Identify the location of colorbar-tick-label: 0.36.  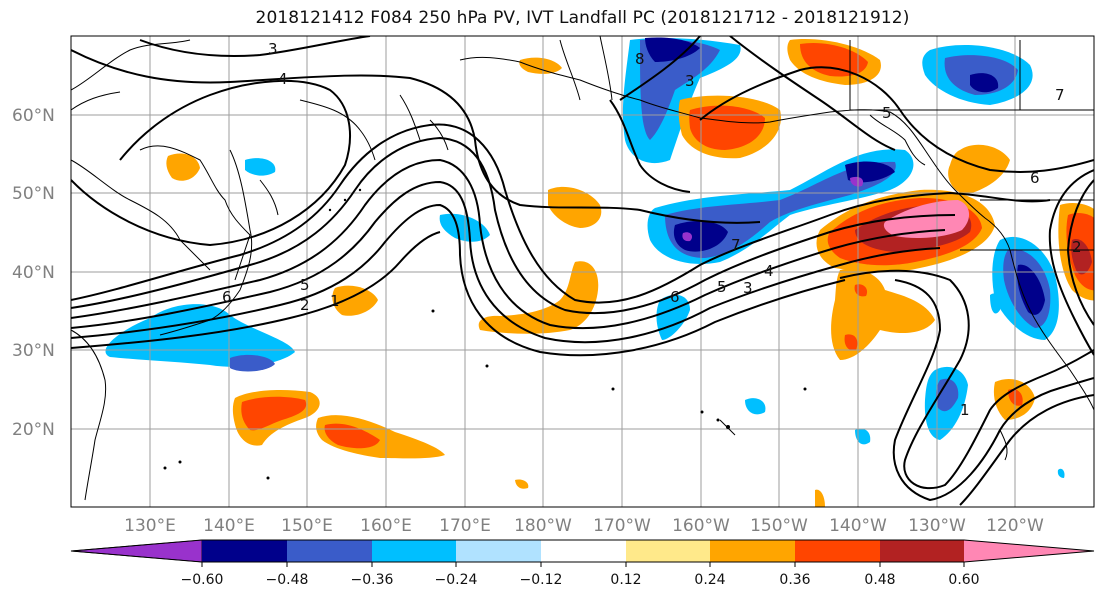
(794, 580).